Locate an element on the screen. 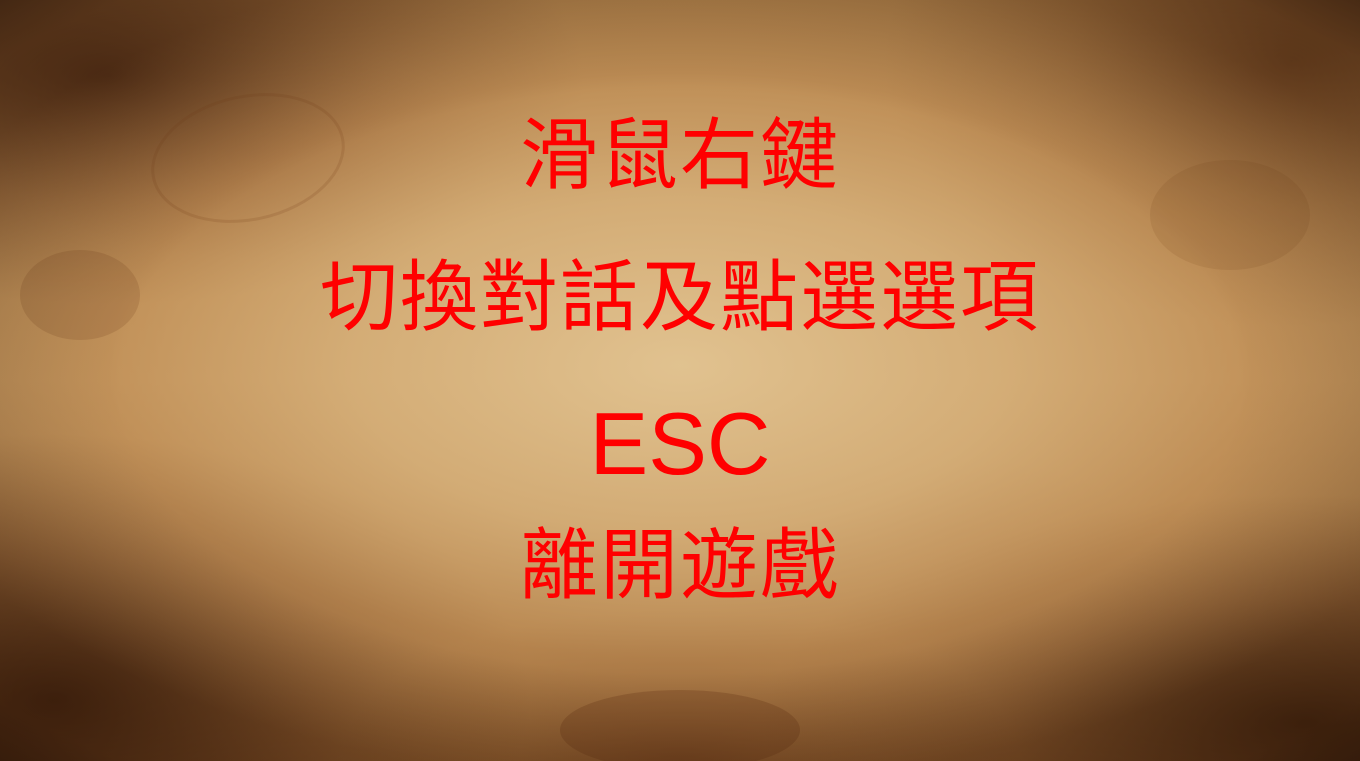 Image resolution: width=1360 pixels, height=761 pixels. right-click-label: 滑鼠右鍵 is located at coordinates (679, 156).